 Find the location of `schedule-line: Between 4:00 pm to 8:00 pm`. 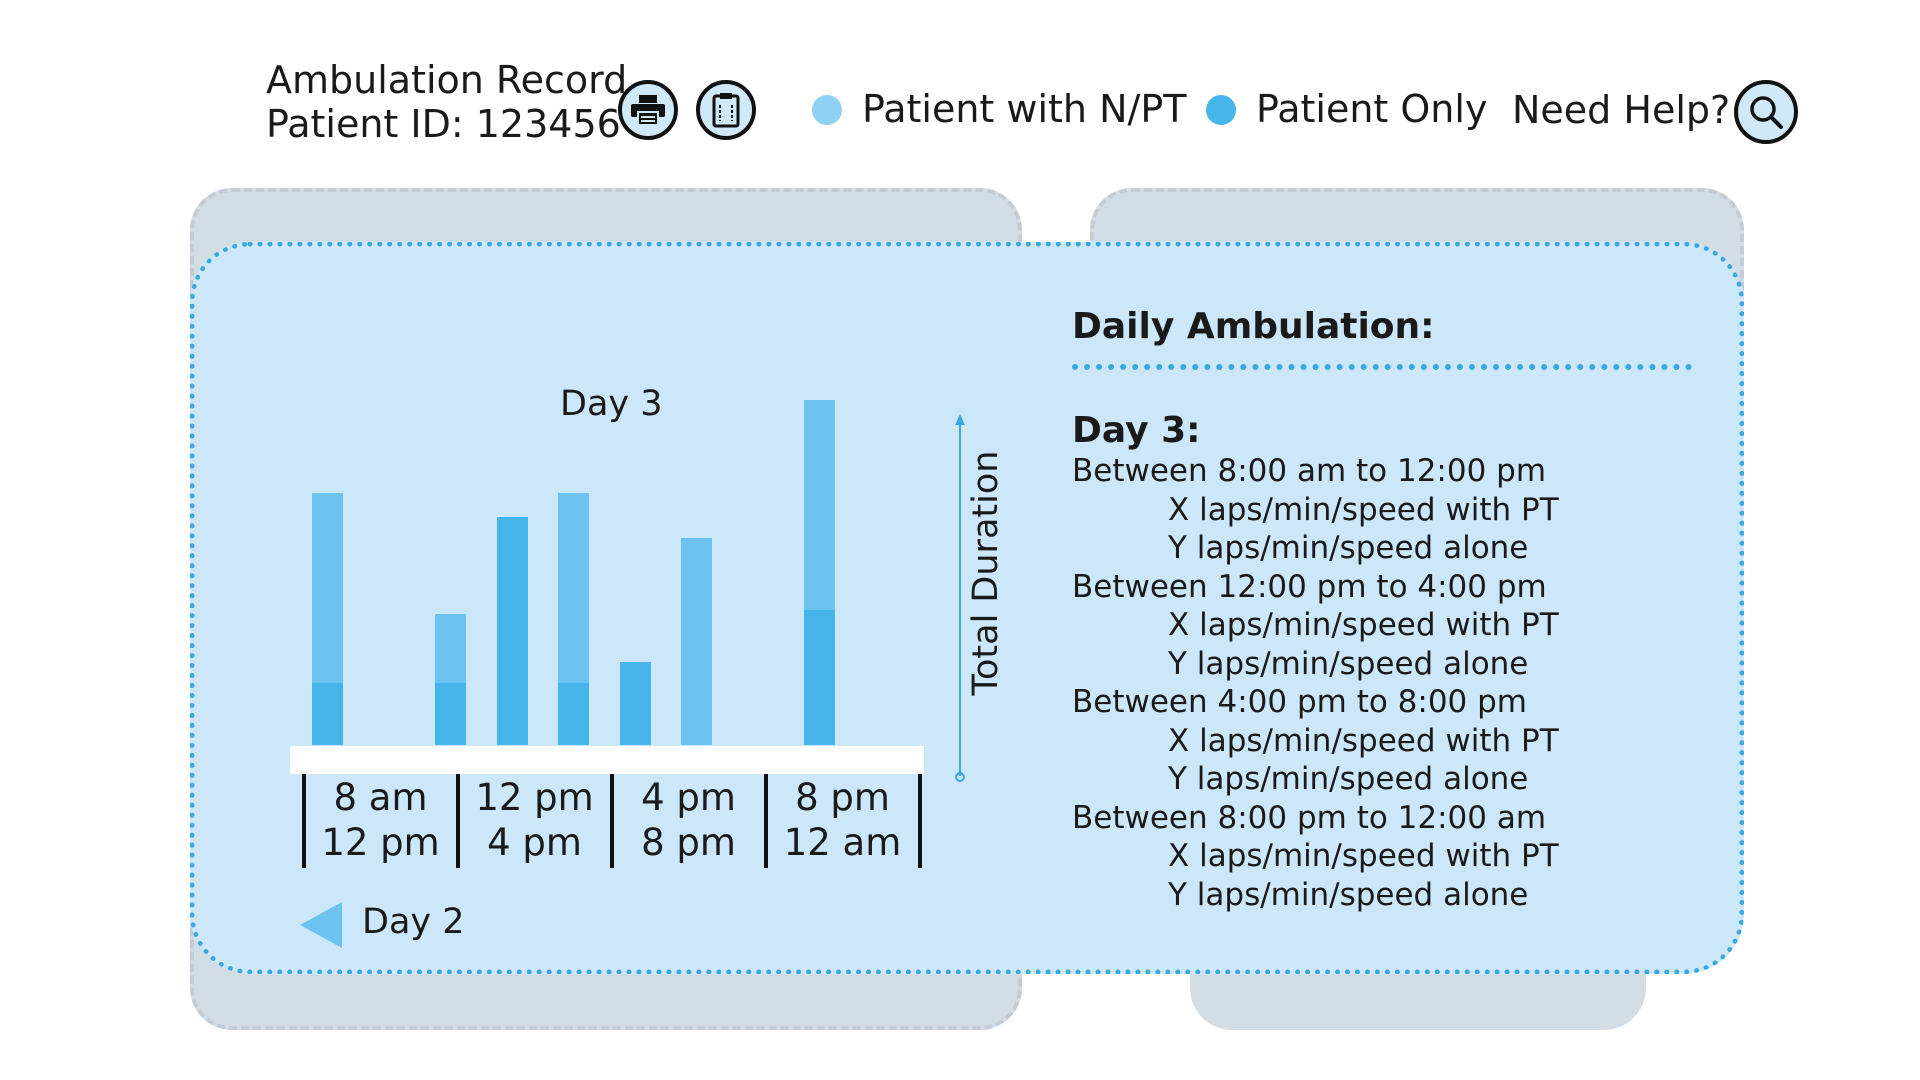

schedule-line: Between 4:00 pm to 8:00 pm is located at coordinates (1300, 702).